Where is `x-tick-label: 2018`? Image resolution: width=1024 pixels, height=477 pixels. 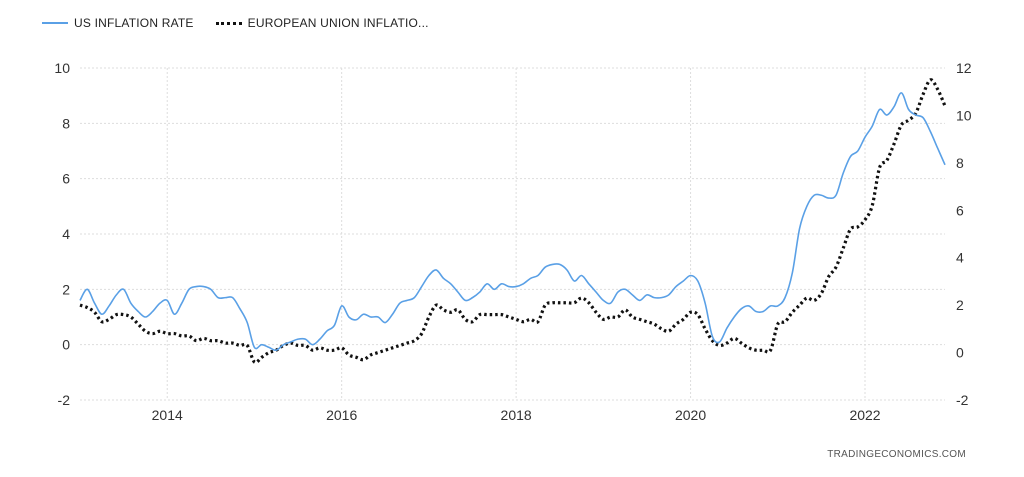
x-tick-label: 2018 is located at coordinates (516, 415).